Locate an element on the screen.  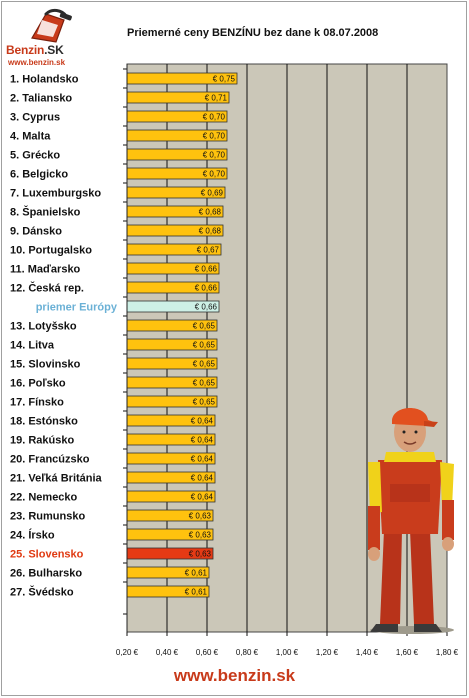
gas-station-attendant-mascot-icon is located at coordinates (411, 521).